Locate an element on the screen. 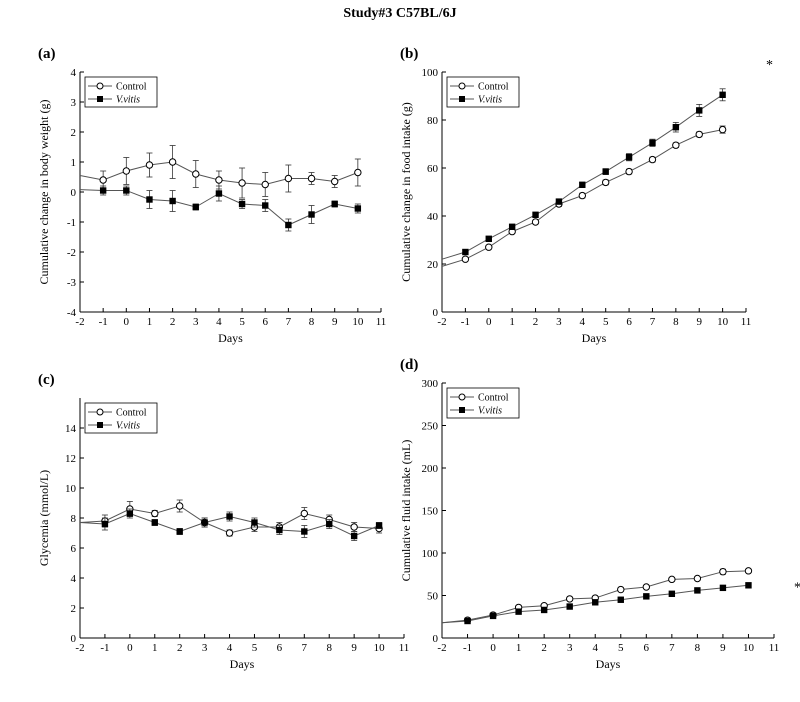 The image size is (800, 702). panel-label: (b) is located at coordinates (409, 54).